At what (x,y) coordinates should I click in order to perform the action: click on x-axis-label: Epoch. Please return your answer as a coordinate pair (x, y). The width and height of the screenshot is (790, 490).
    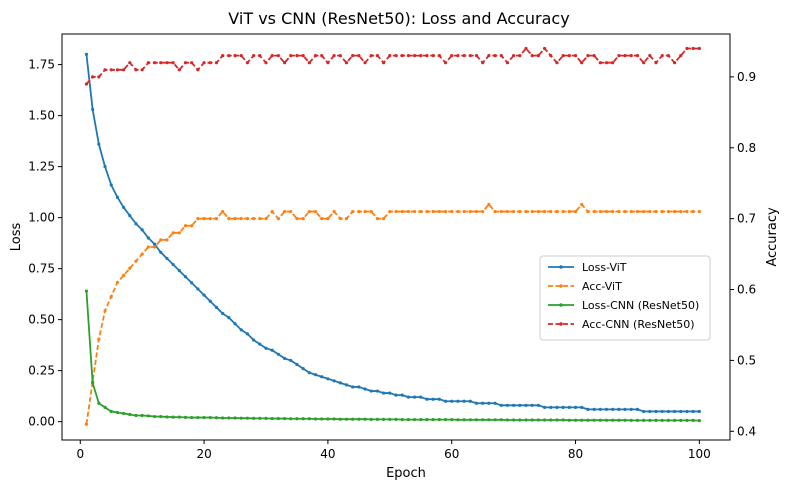
    Looking at the image, I should click on (406, 473).